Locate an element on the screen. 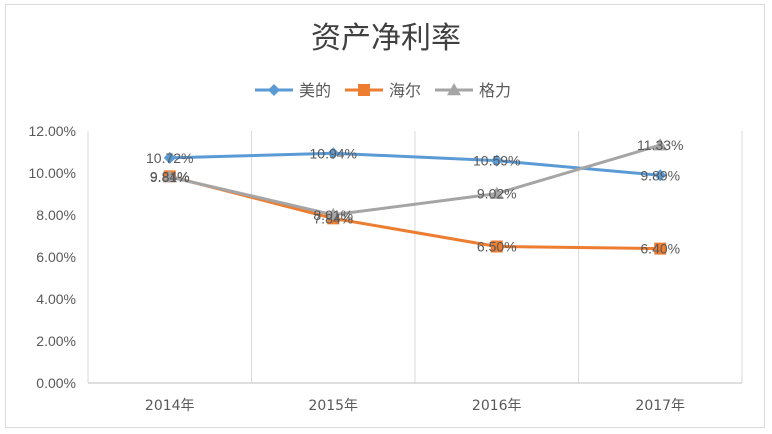 This screenshot has width=772, height=434. x-tick-label-3: 2016年 is located at coordinates (497, 406).